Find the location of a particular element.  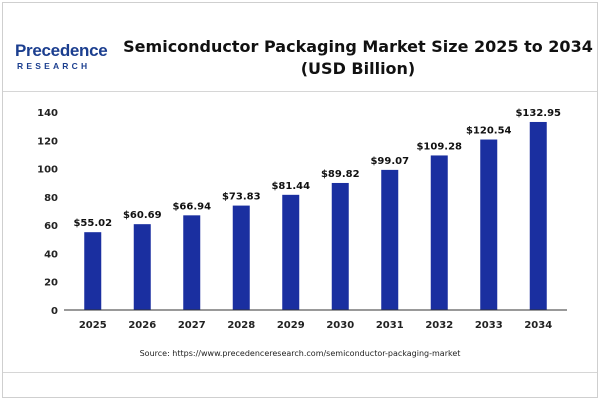

data-label-2033: $120.54 is located at coordinates (489, 131).